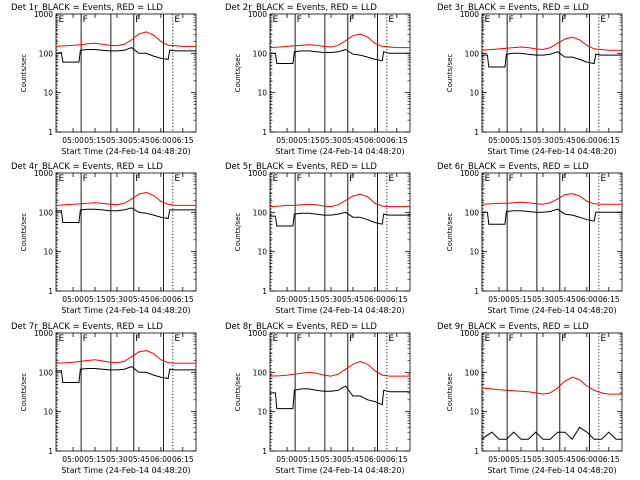  I want to click on chart-title: Det 1r_BLACK = Events, RED = LLD, so click(87, 8).